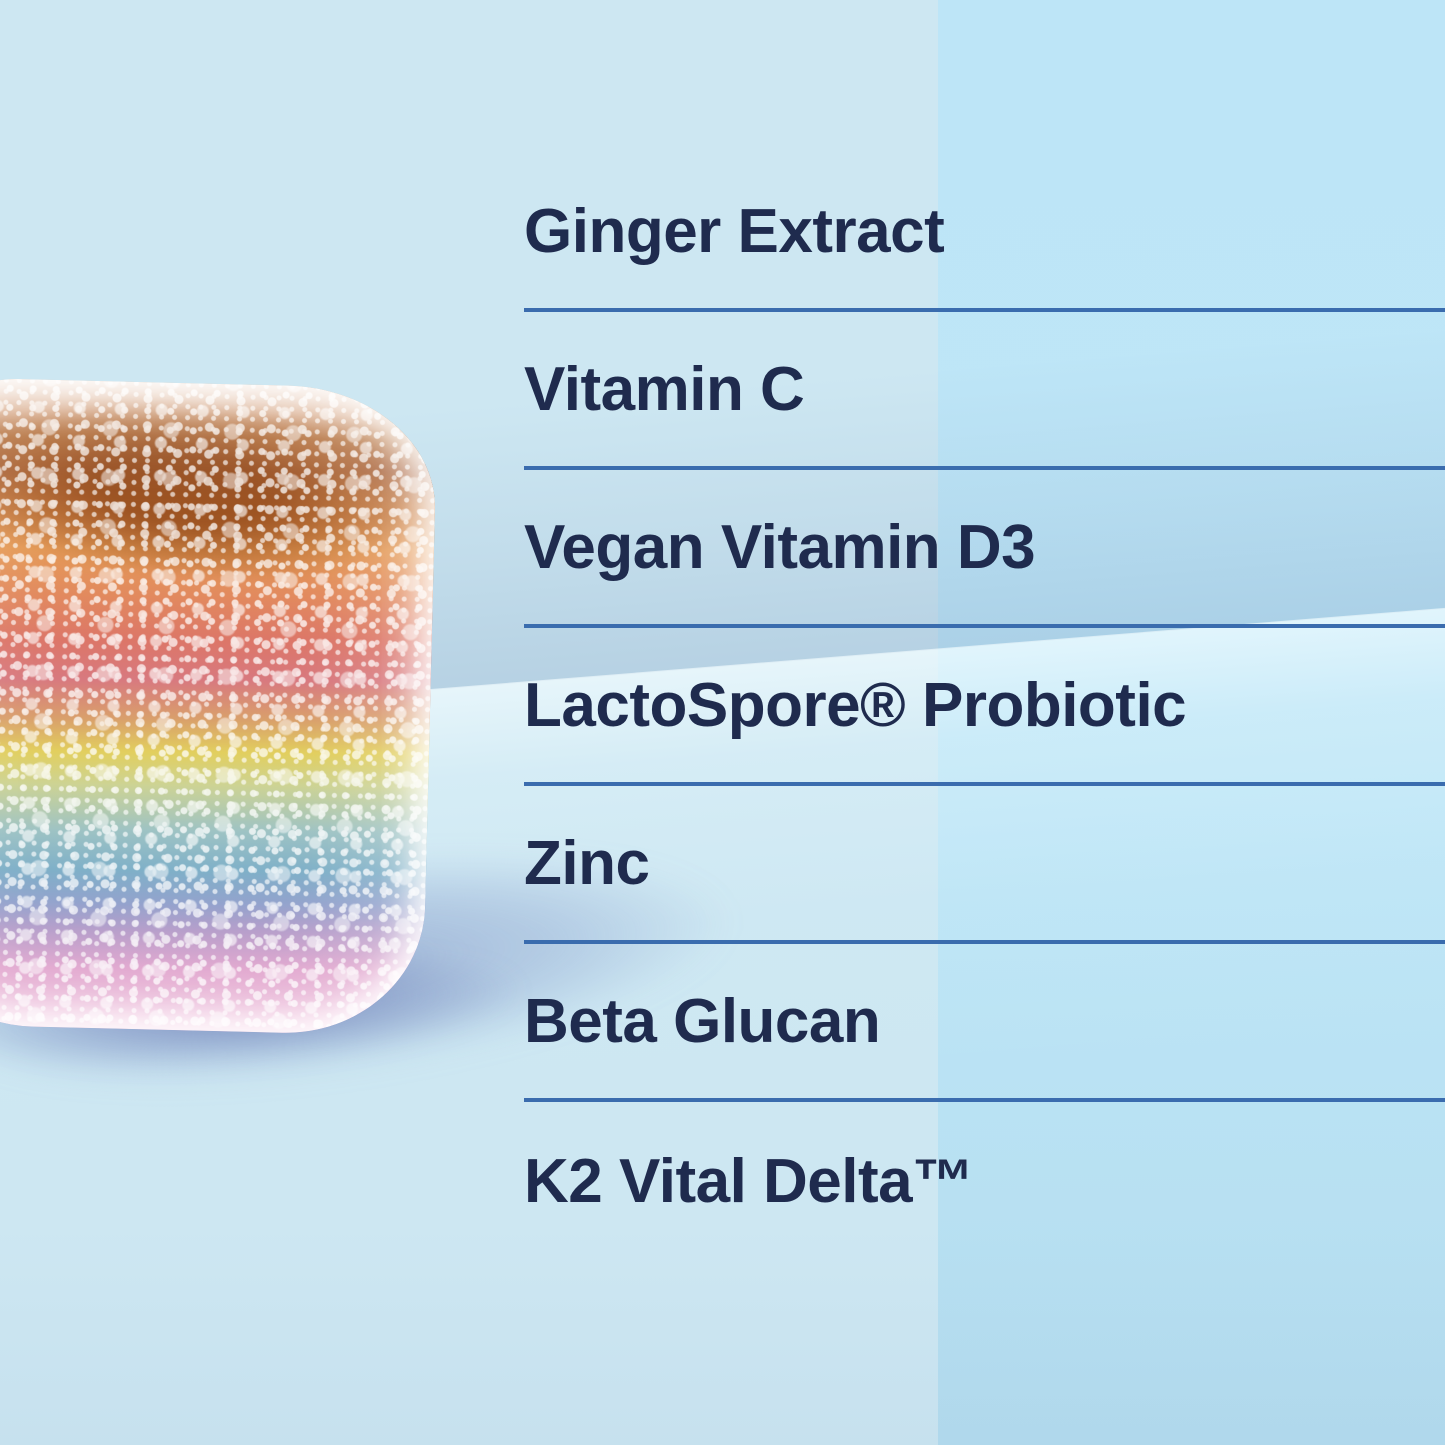 The width and height of the screenshot is (1445, 1445). What do you see at coordinates (984, 233) in the screenshot?
I see `list-item: Ginger Extract` at bounding box center [984, 233].